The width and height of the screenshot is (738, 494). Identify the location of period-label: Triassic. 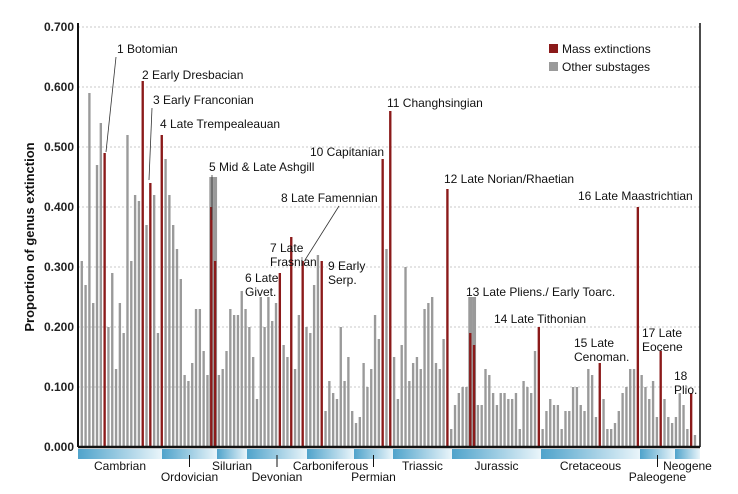
(422, 466).